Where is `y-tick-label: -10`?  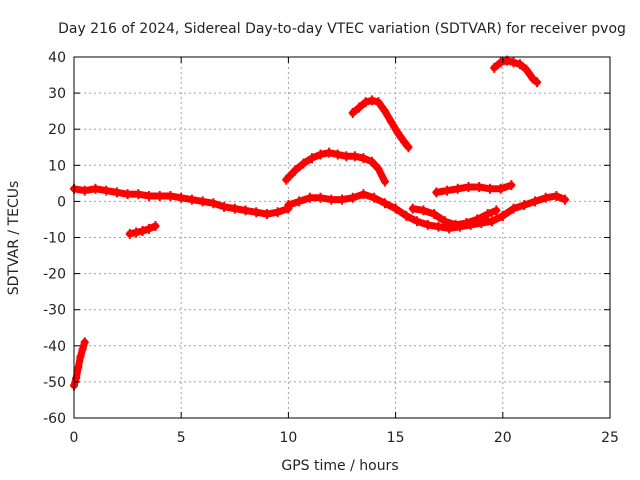
y-tick-label: -10 is located at coordinates (54, 239).